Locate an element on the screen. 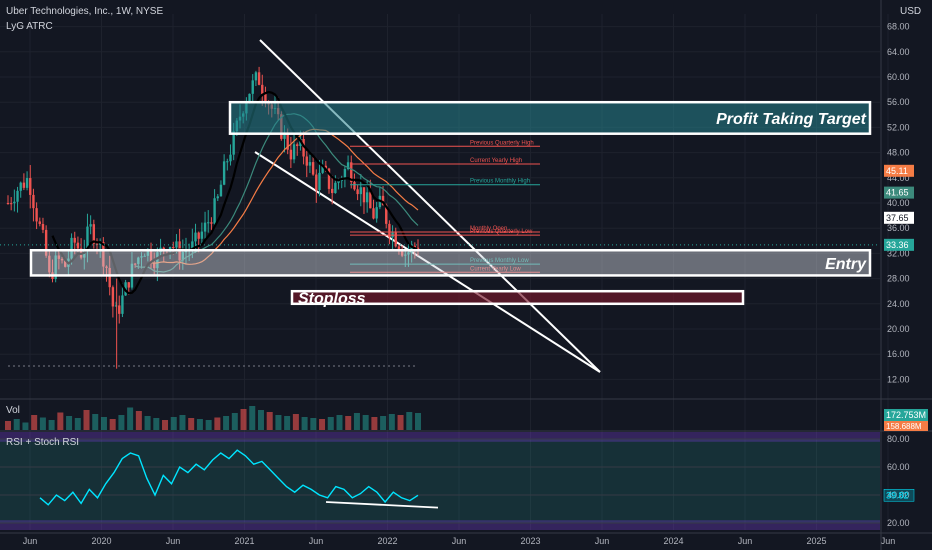 The image size is (932, 550). symbol-title: Uber Technologies, Inc., 1W, NYSE is located at coordinates (85, 11).